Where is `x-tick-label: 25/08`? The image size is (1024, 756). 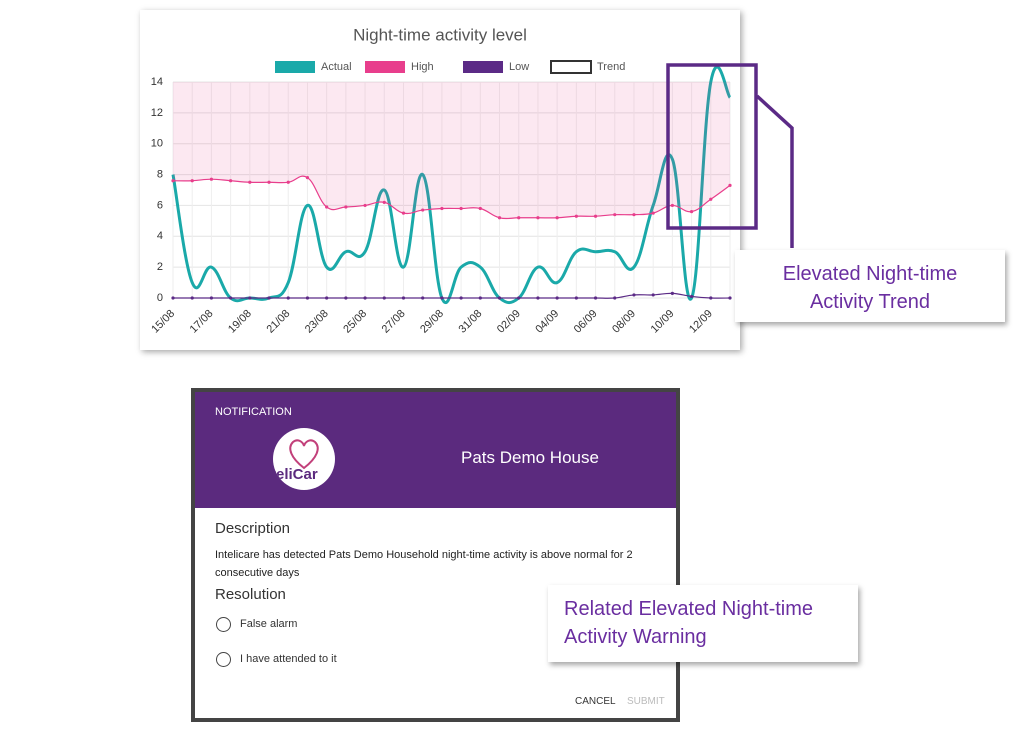
x-tick-label: 25/08 is located at coordinates (355, 322).